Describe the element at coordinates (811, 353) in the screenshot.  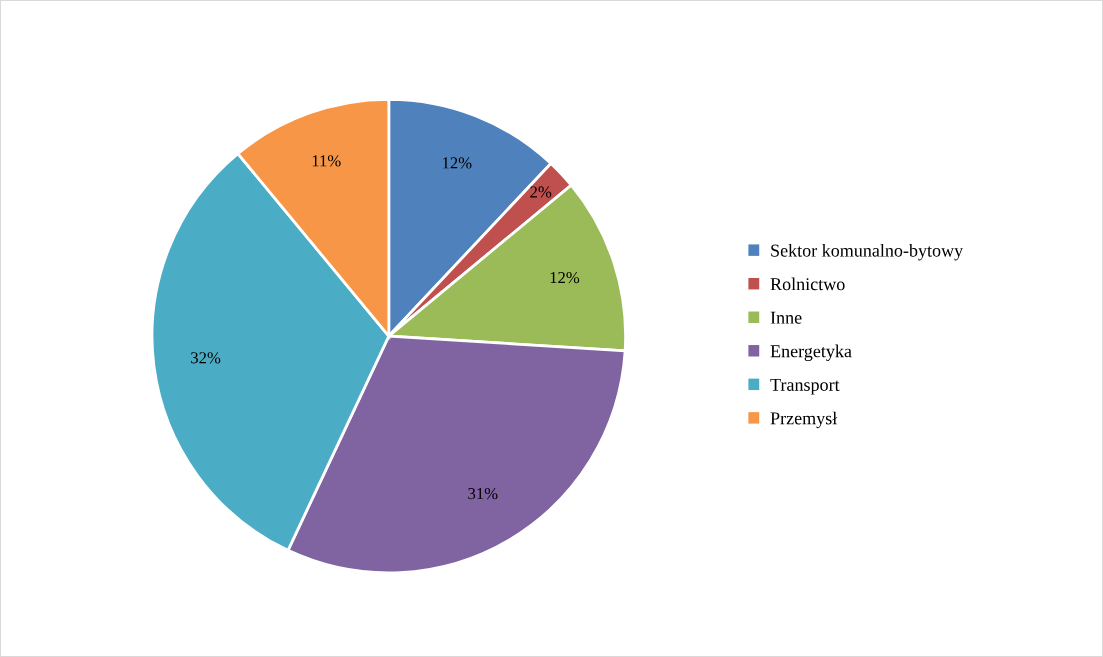
I see `legend-label: Energetyka` at that location.